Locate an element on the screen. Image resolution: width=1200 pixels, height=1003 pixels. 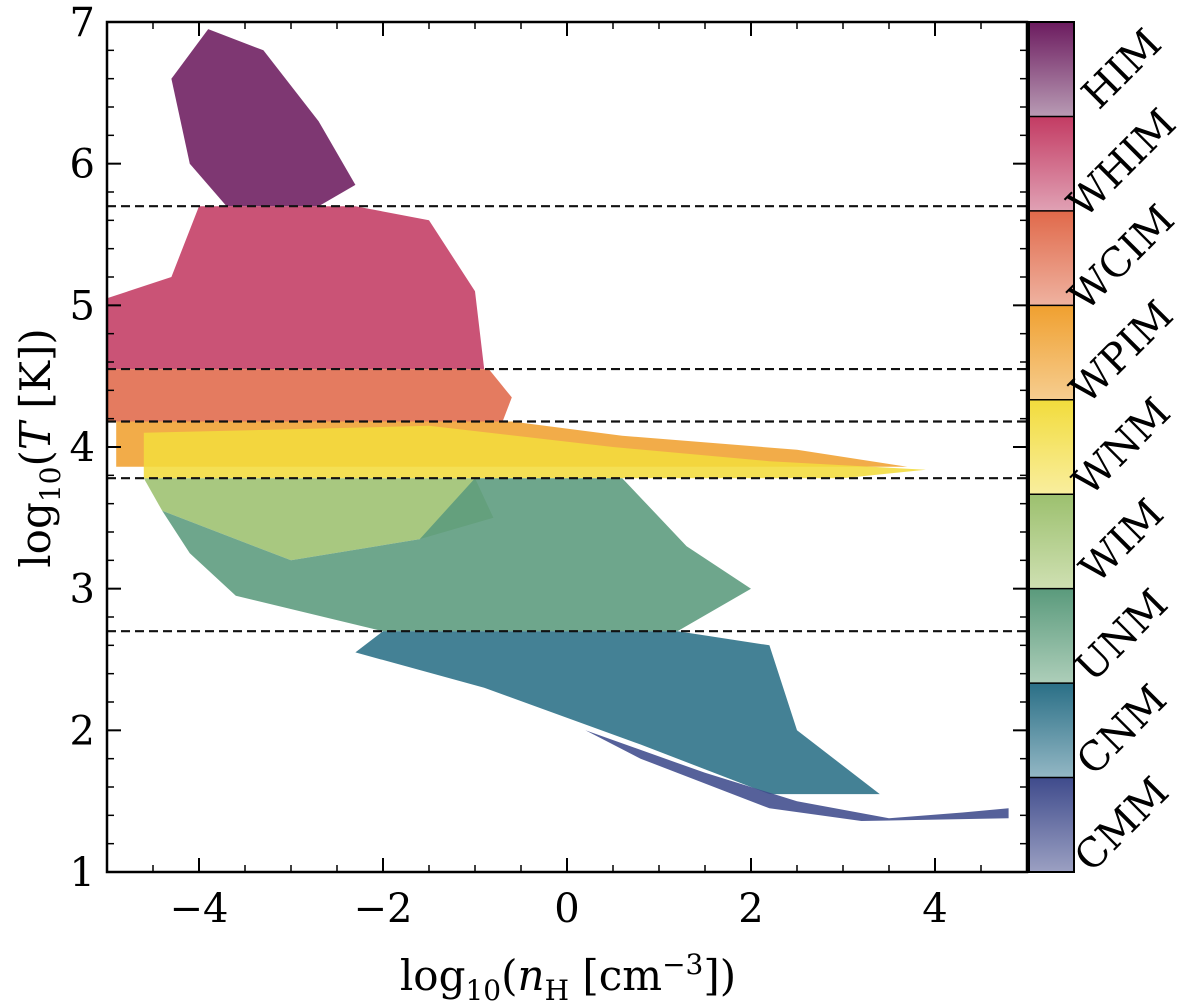
colorbar-segment-unm is located at coordinates (1051, 636).